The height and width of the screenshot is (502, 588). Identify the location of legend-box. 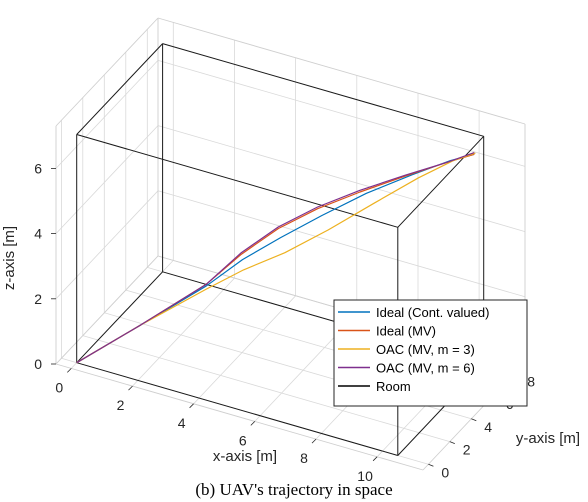
(430, 353).